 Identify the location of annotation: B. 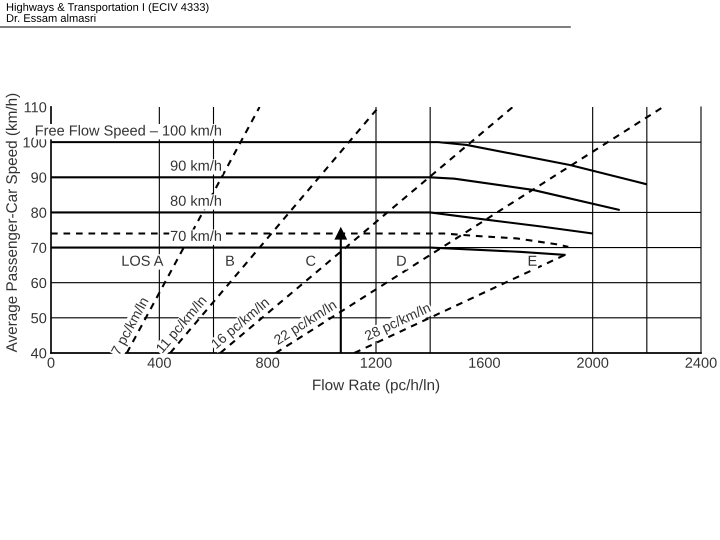
(230, 261).